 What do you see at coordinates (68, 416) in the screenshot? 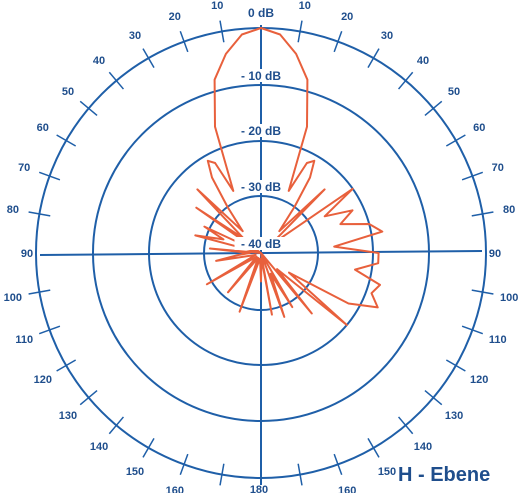
I see `angle-label-left: 130` at bounding box center [68, 416].